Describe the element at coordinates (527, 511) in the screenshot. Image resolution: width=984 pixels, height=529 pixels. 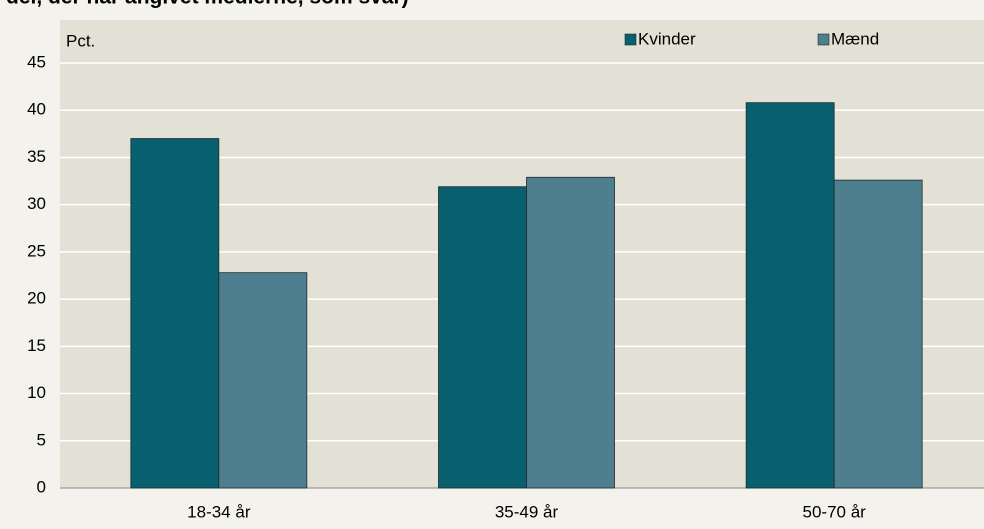
I see `x-tick-label: 35-49 år` at that location.